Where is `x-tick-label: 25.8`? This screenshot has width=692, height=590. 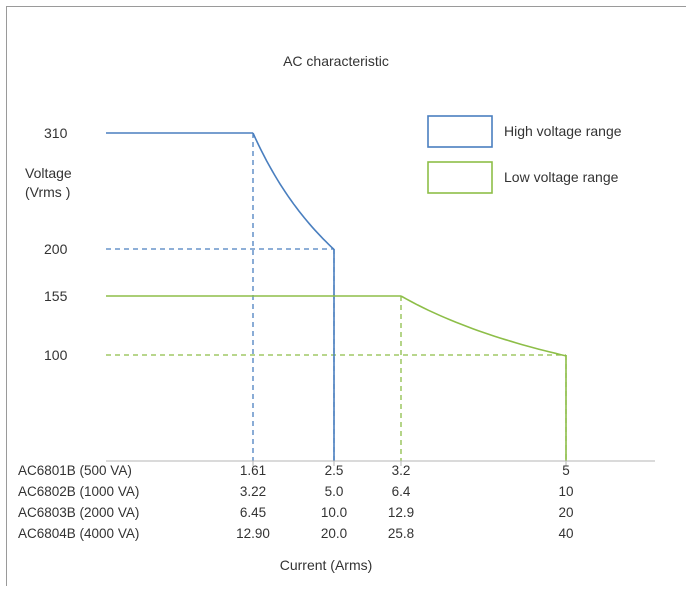
x-tick-label: 25.8 is located at coordinates (401, 533).